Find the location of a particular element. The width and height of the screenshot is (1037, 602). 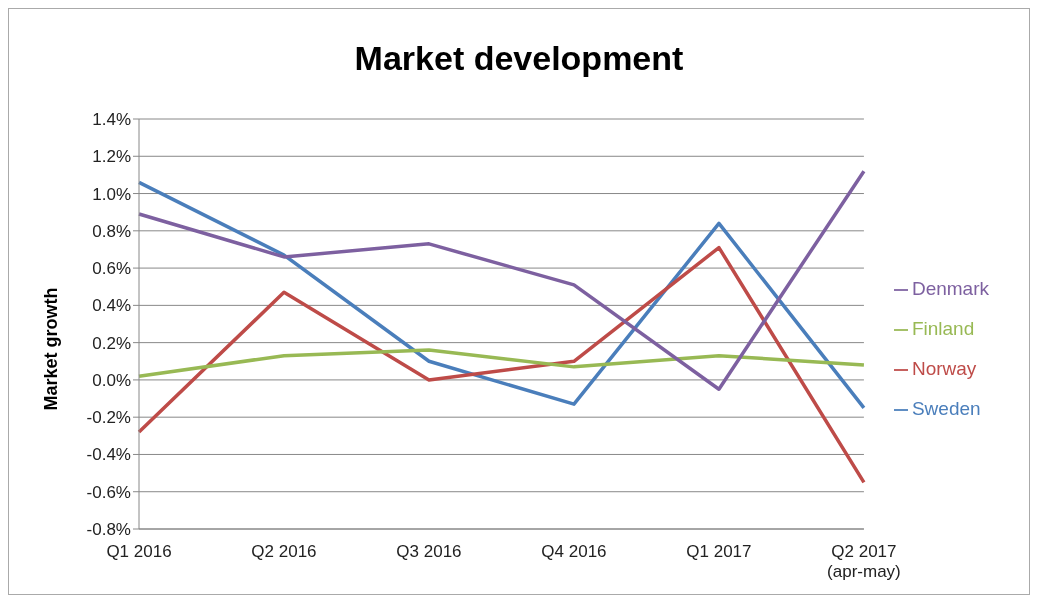

y-tick-label: 0.4% is located at coordinates (111, 306).